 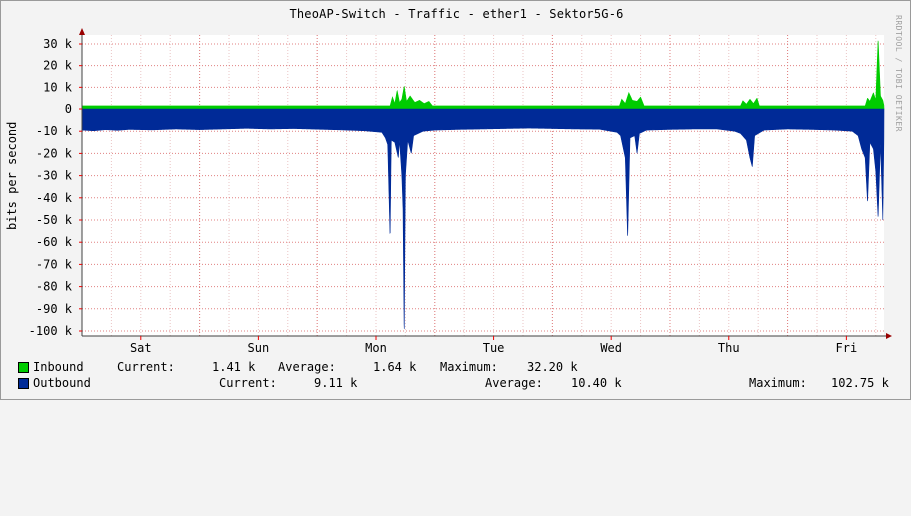 What do you see at coordinates (259, 348) in the screenshot?
I see `x-tick-label: Sun` at bounding box center [259, 348].